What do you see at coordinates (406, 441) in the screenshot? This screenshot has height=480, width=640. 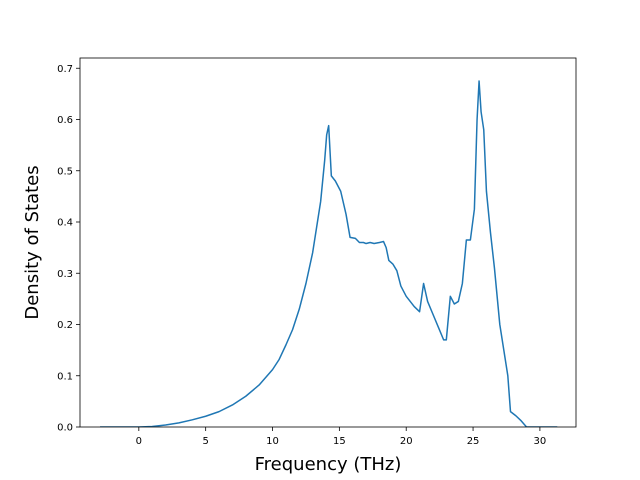 I see `x-tick-label: 20` at bounding box center [406, 441].